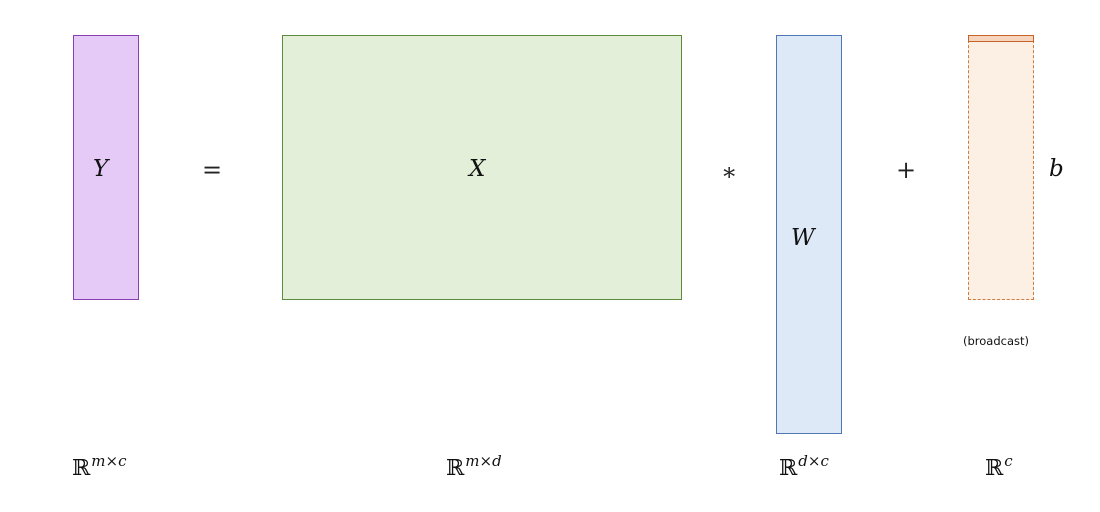  I want to click on equals-operator: =, so click(212, 170).